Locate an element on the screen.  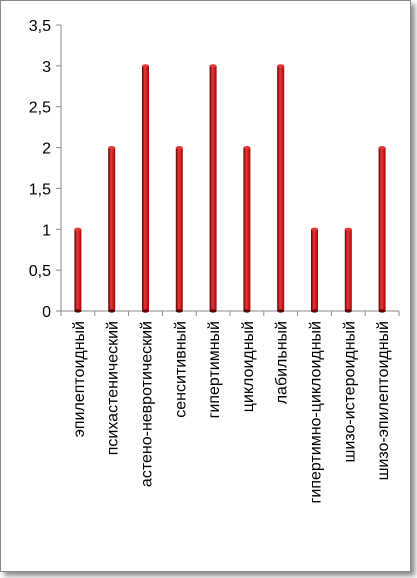
x-category-label: сенситивный is located at coordinates (180, 369).